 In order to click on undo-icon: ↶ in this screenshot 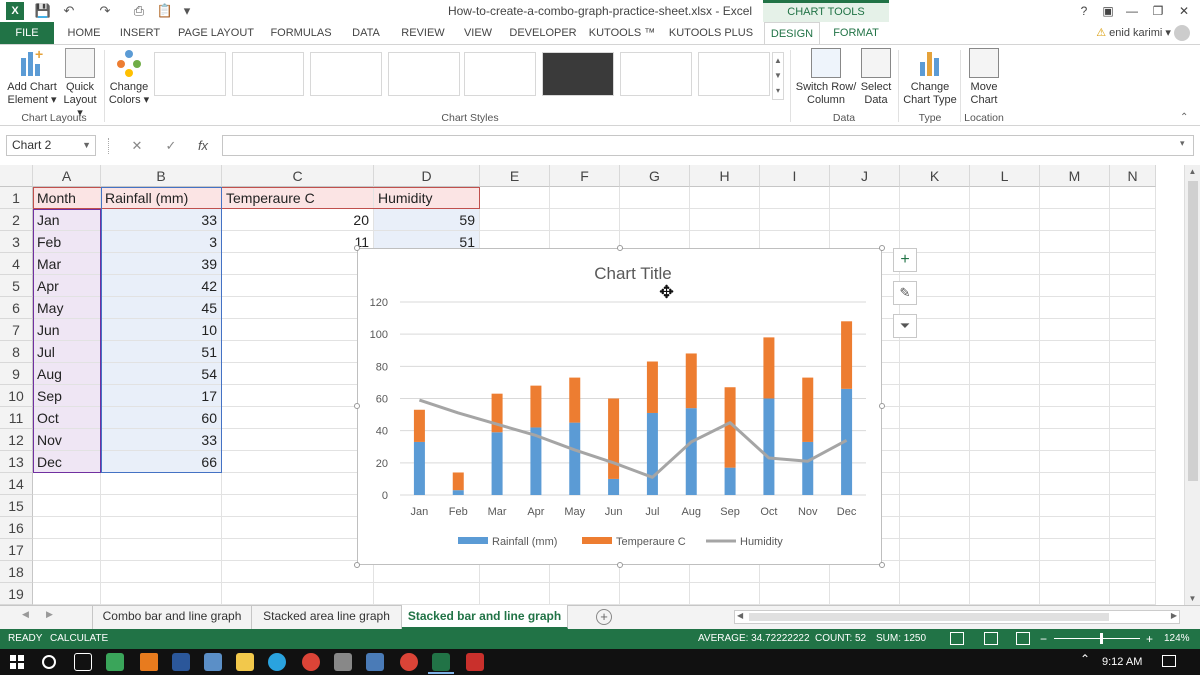, I will do `click(69, 10)`.